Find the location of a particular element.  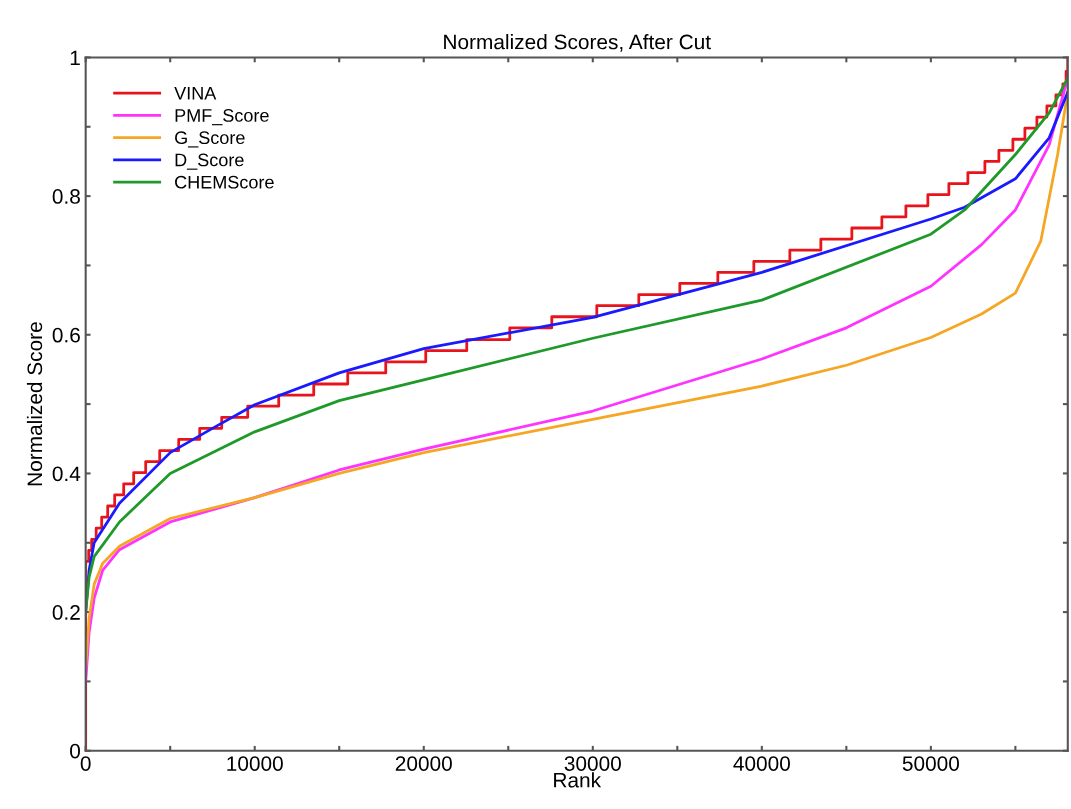

y-tick-label: 1 is located at coordinates (75, 57).